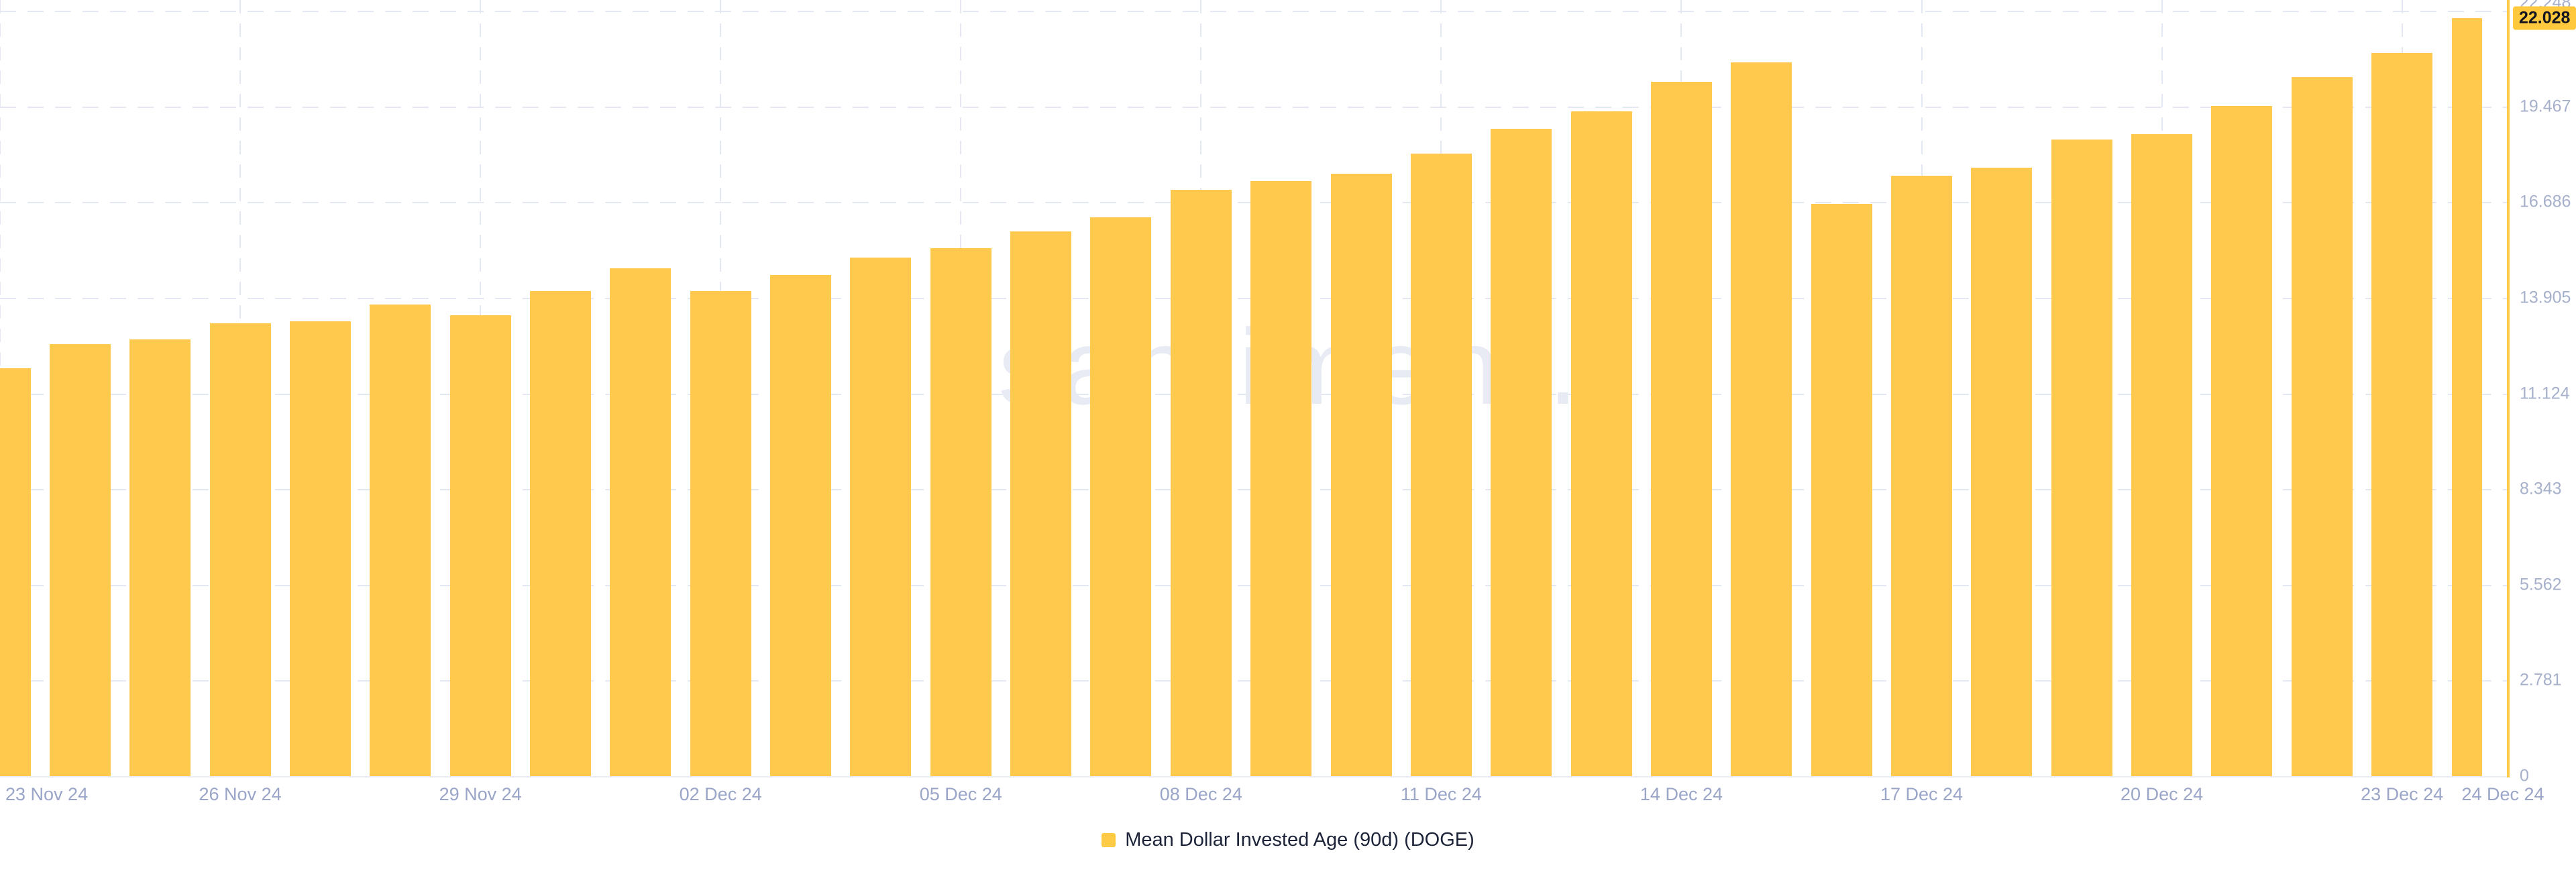  I want to click on legend-item: Mean Dollar Invested Age (90d) (DOGE), so click(1288, 840).